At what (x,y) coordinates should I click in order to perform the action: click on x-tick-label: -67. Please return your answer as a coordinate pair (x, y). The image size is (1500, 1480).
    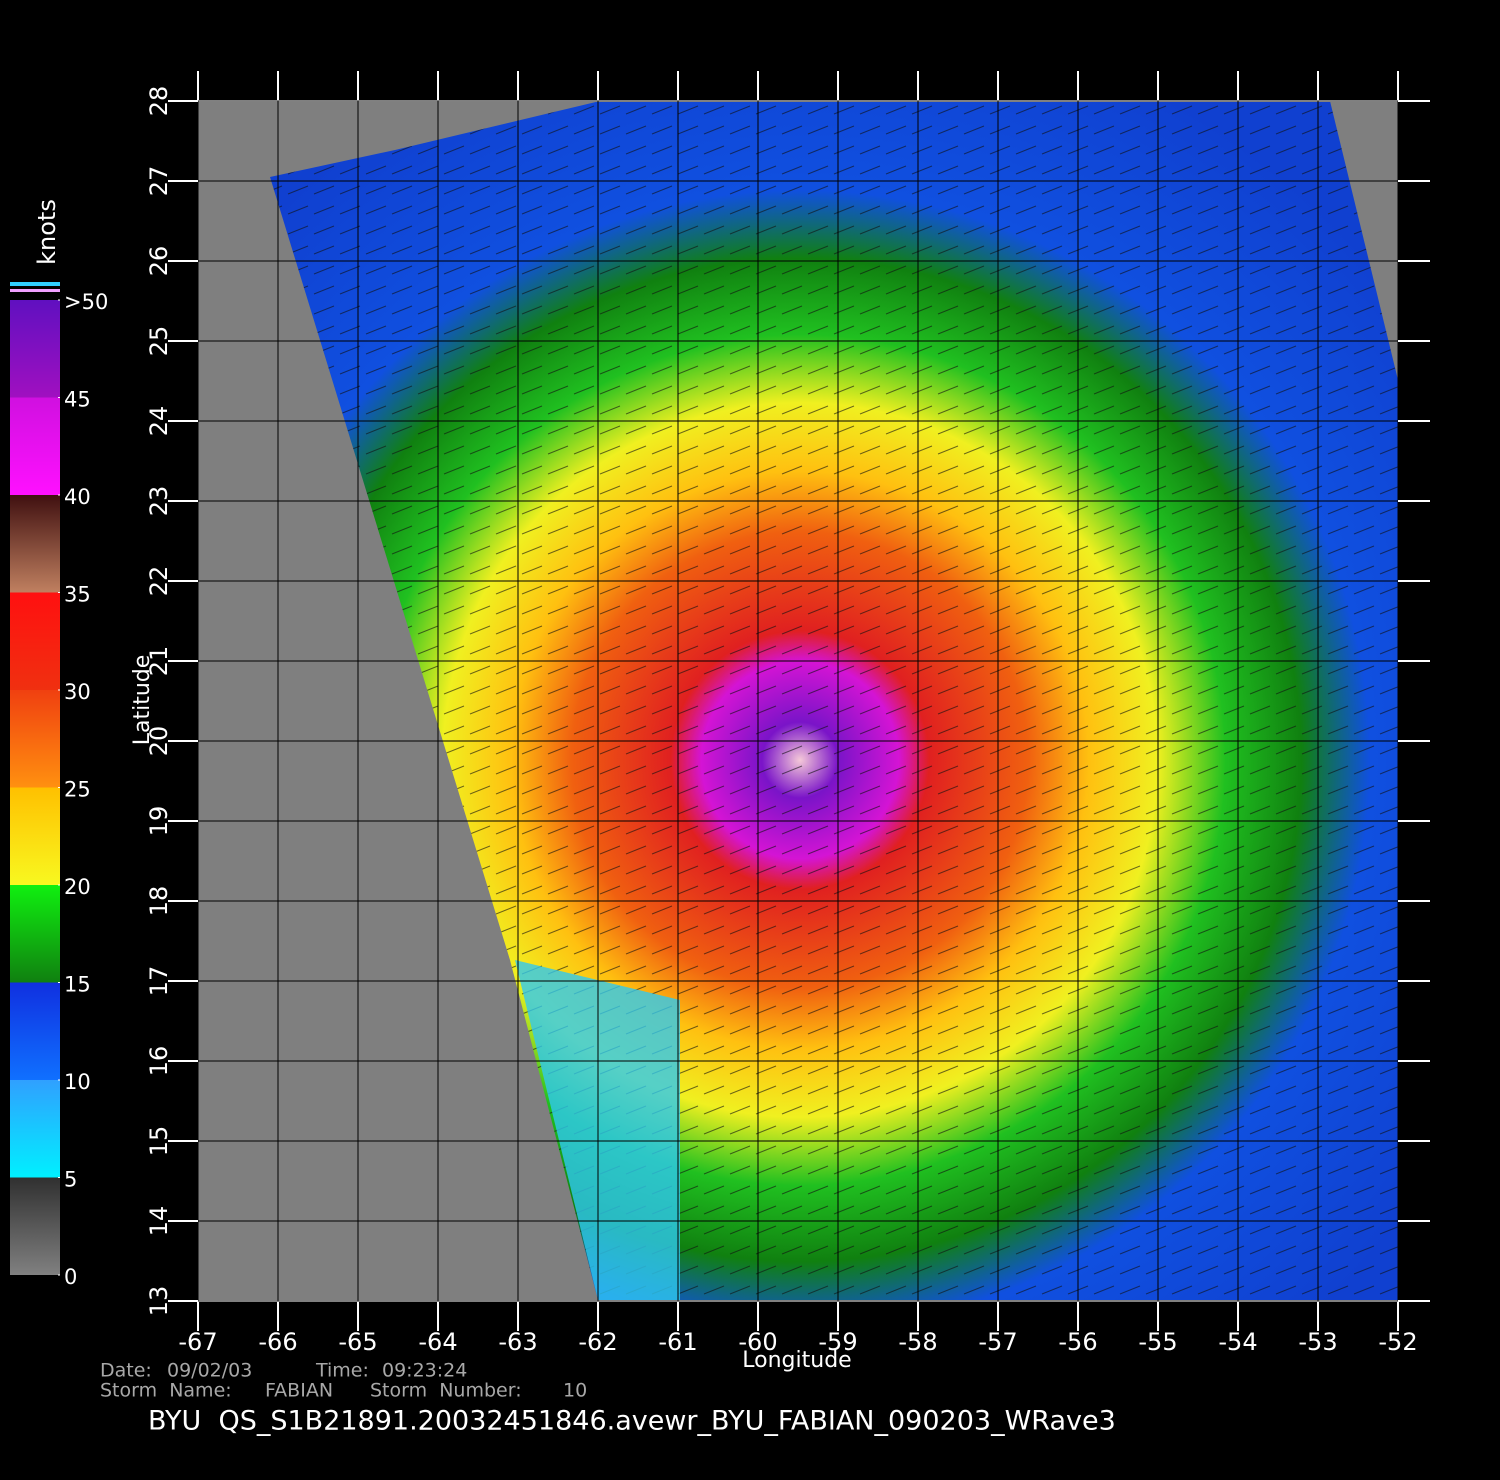
    Looking at the image, I should click on (197, 1342).